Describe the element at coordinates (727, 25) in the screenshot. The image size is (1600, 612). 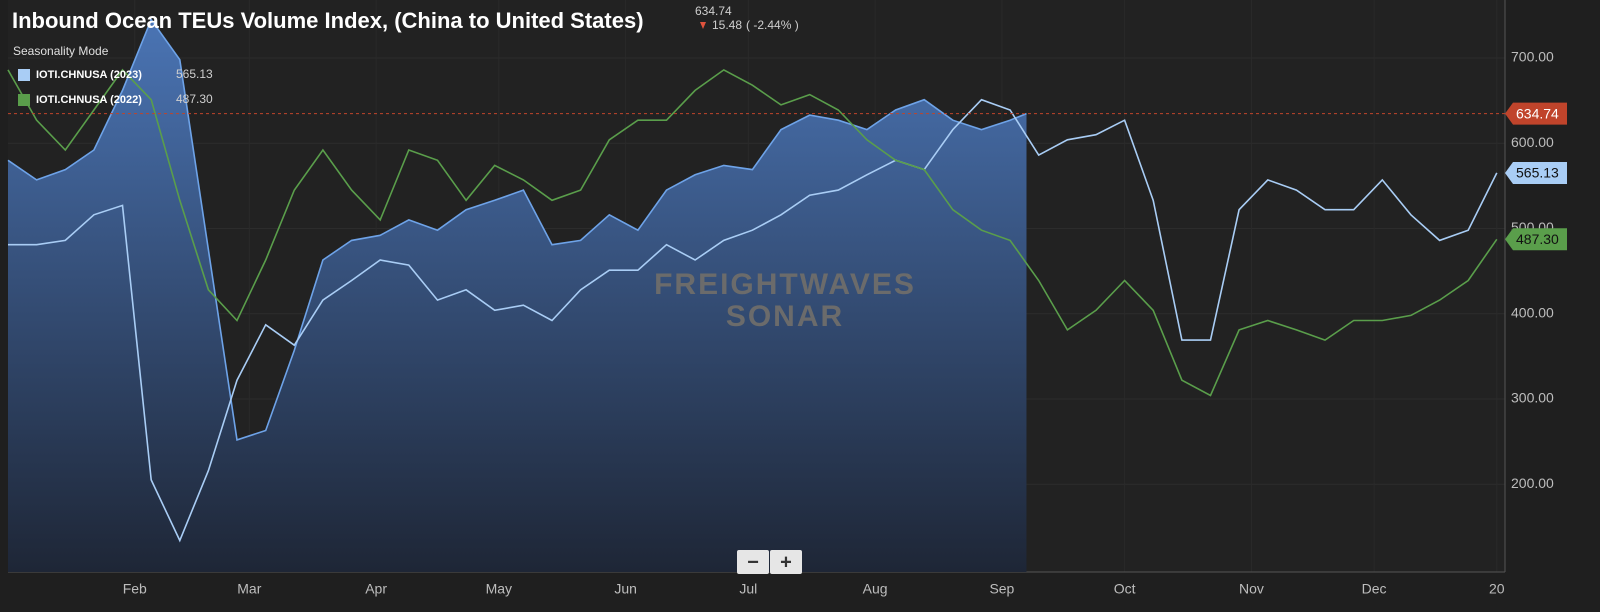
I see `change-value: 15.48` at that location.